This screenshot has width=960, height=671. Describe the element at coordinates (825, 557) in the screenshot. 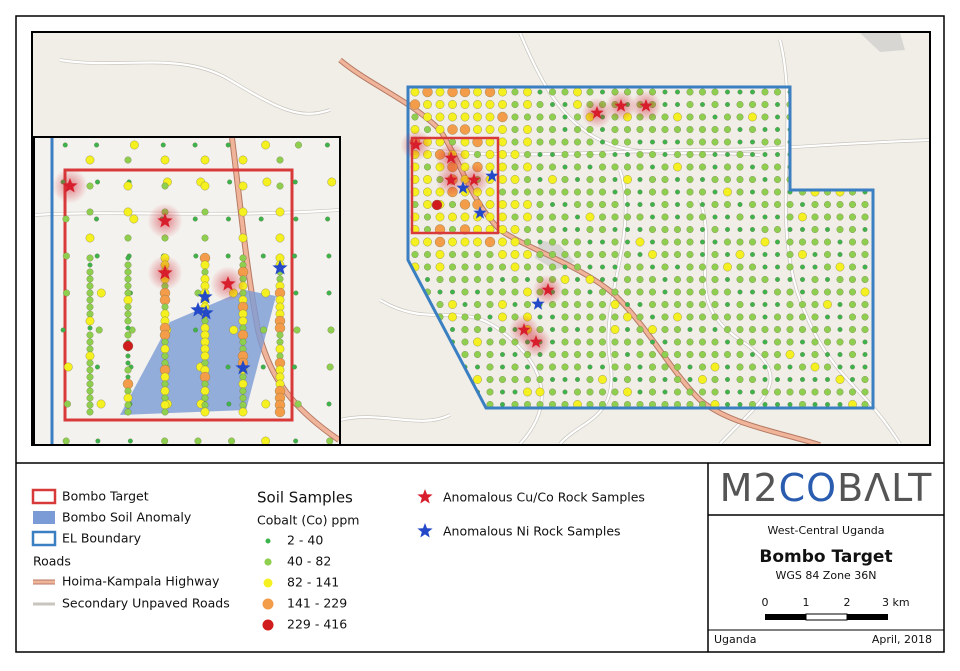

I see `map-title: Bombo Target` at that location.